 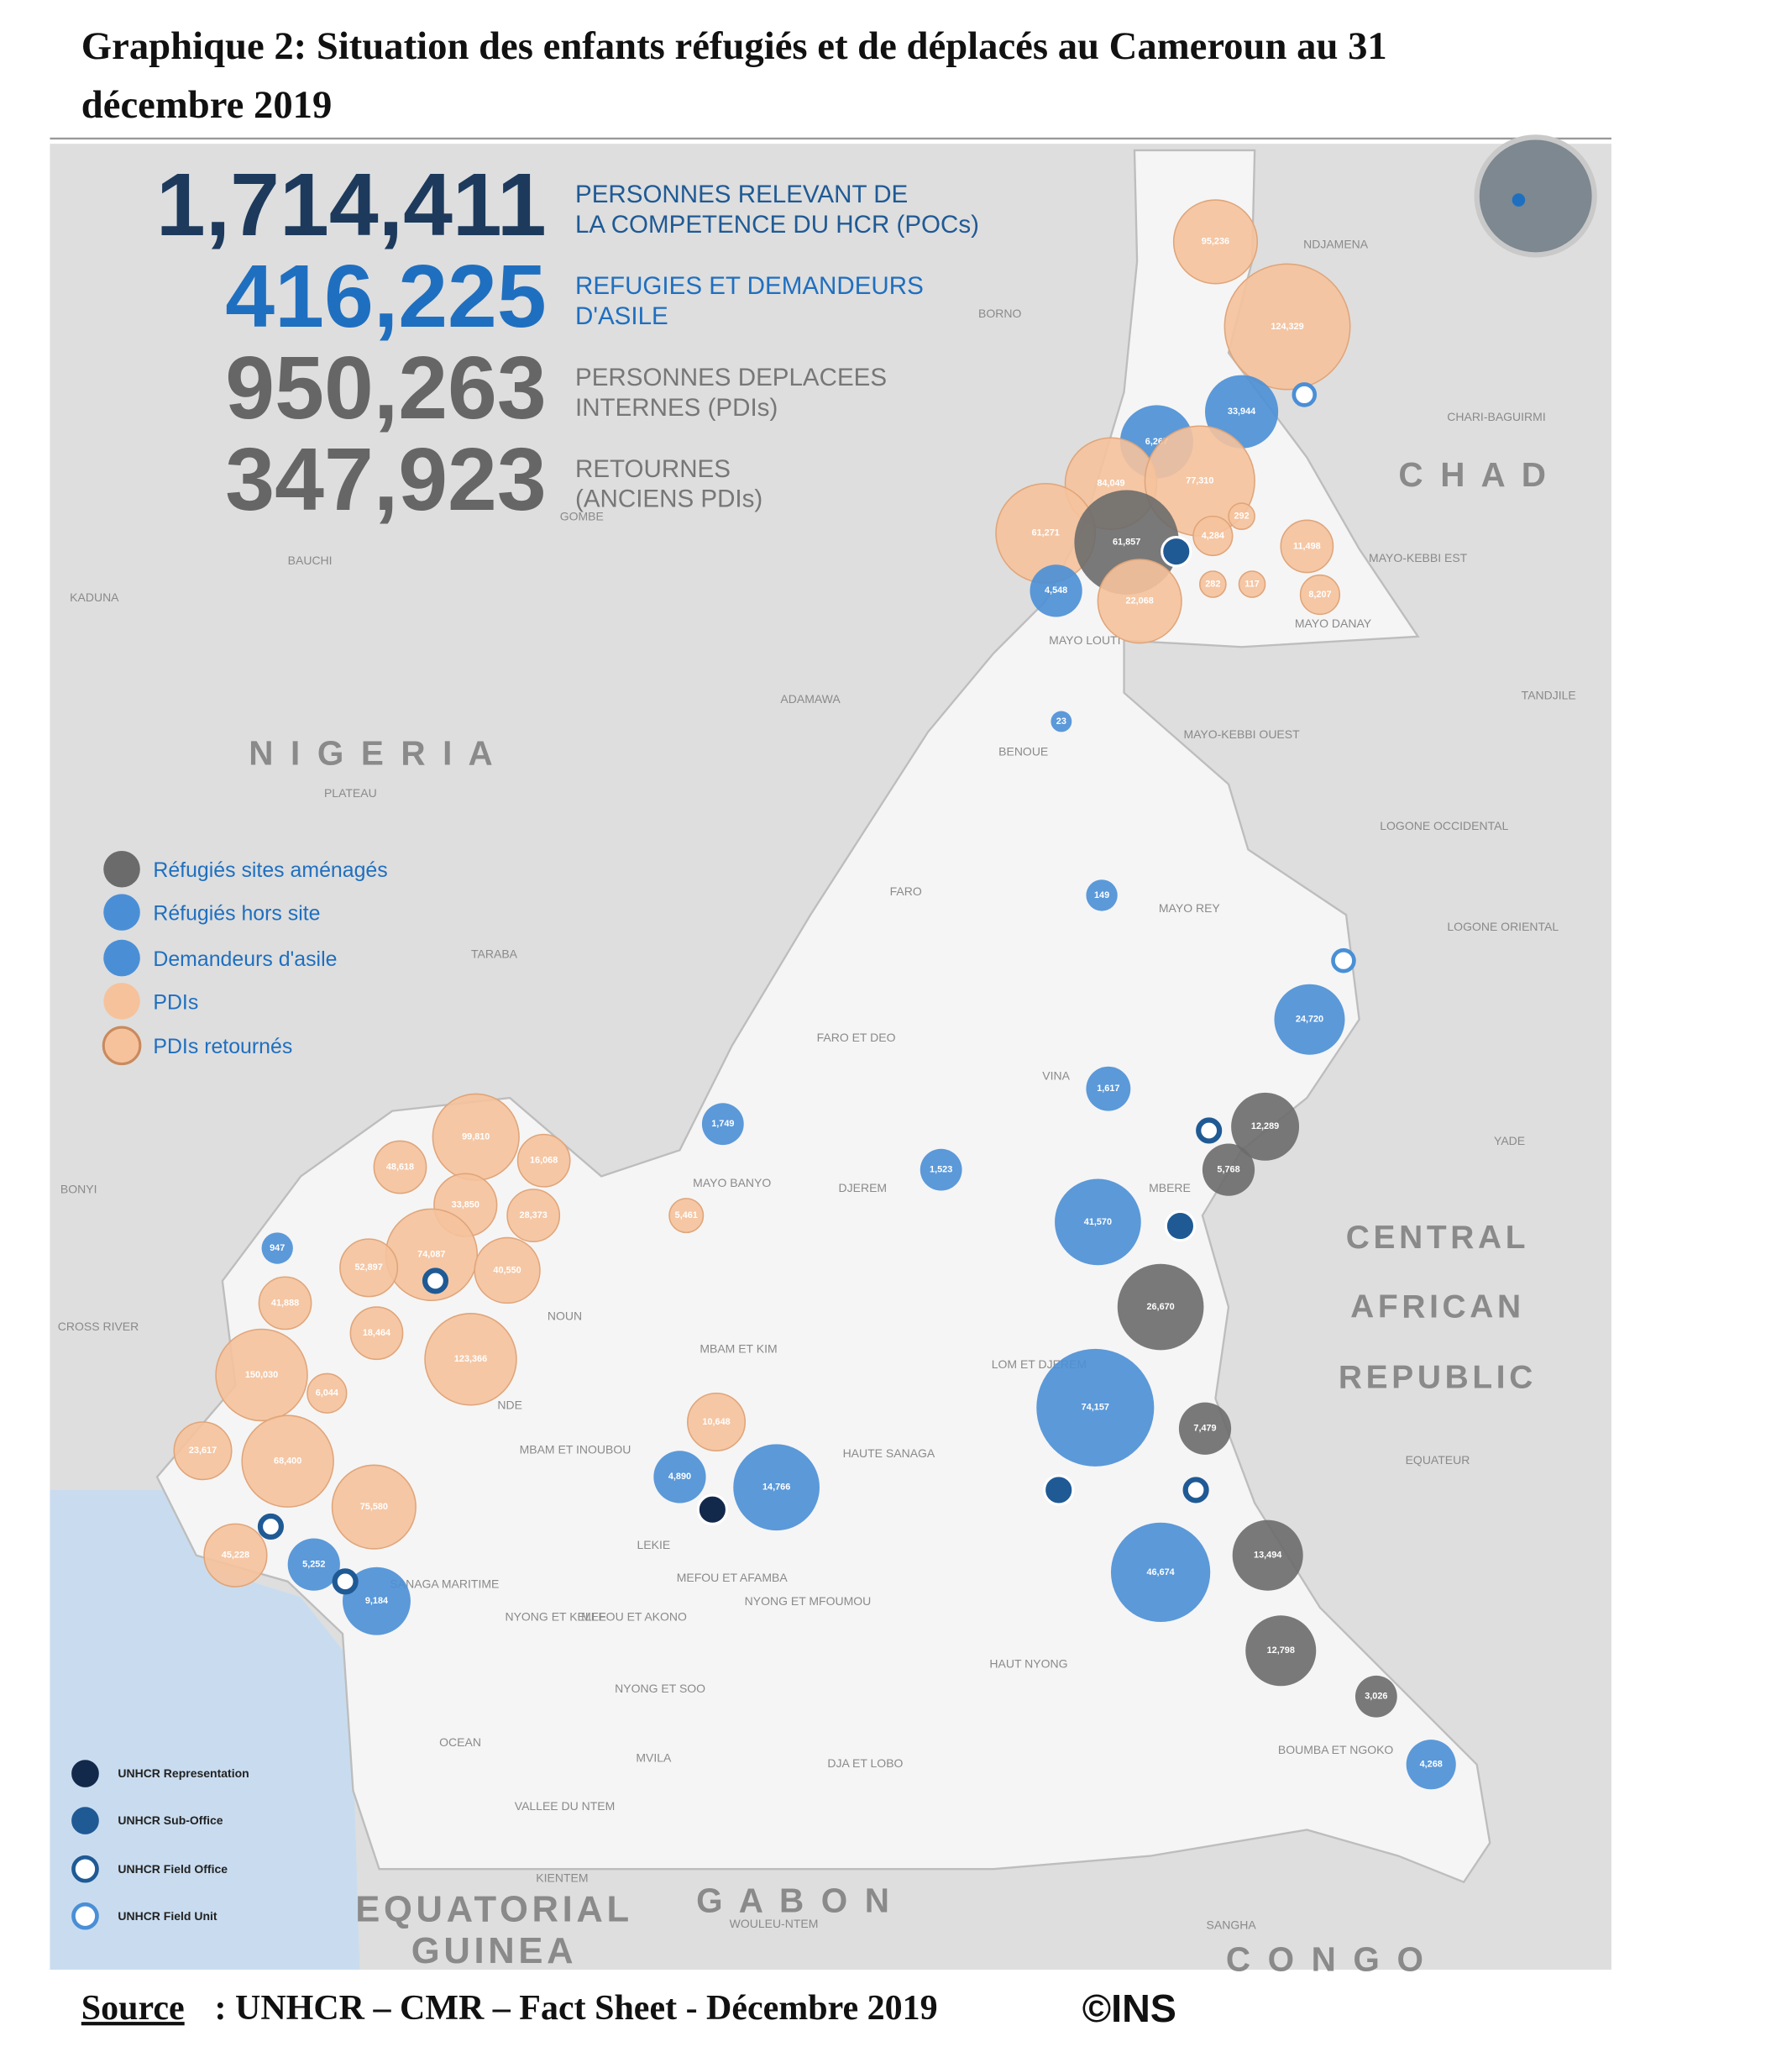 I want to click on place-label: MEFOU ET AFAMBA, so click(x=733, y=1577).